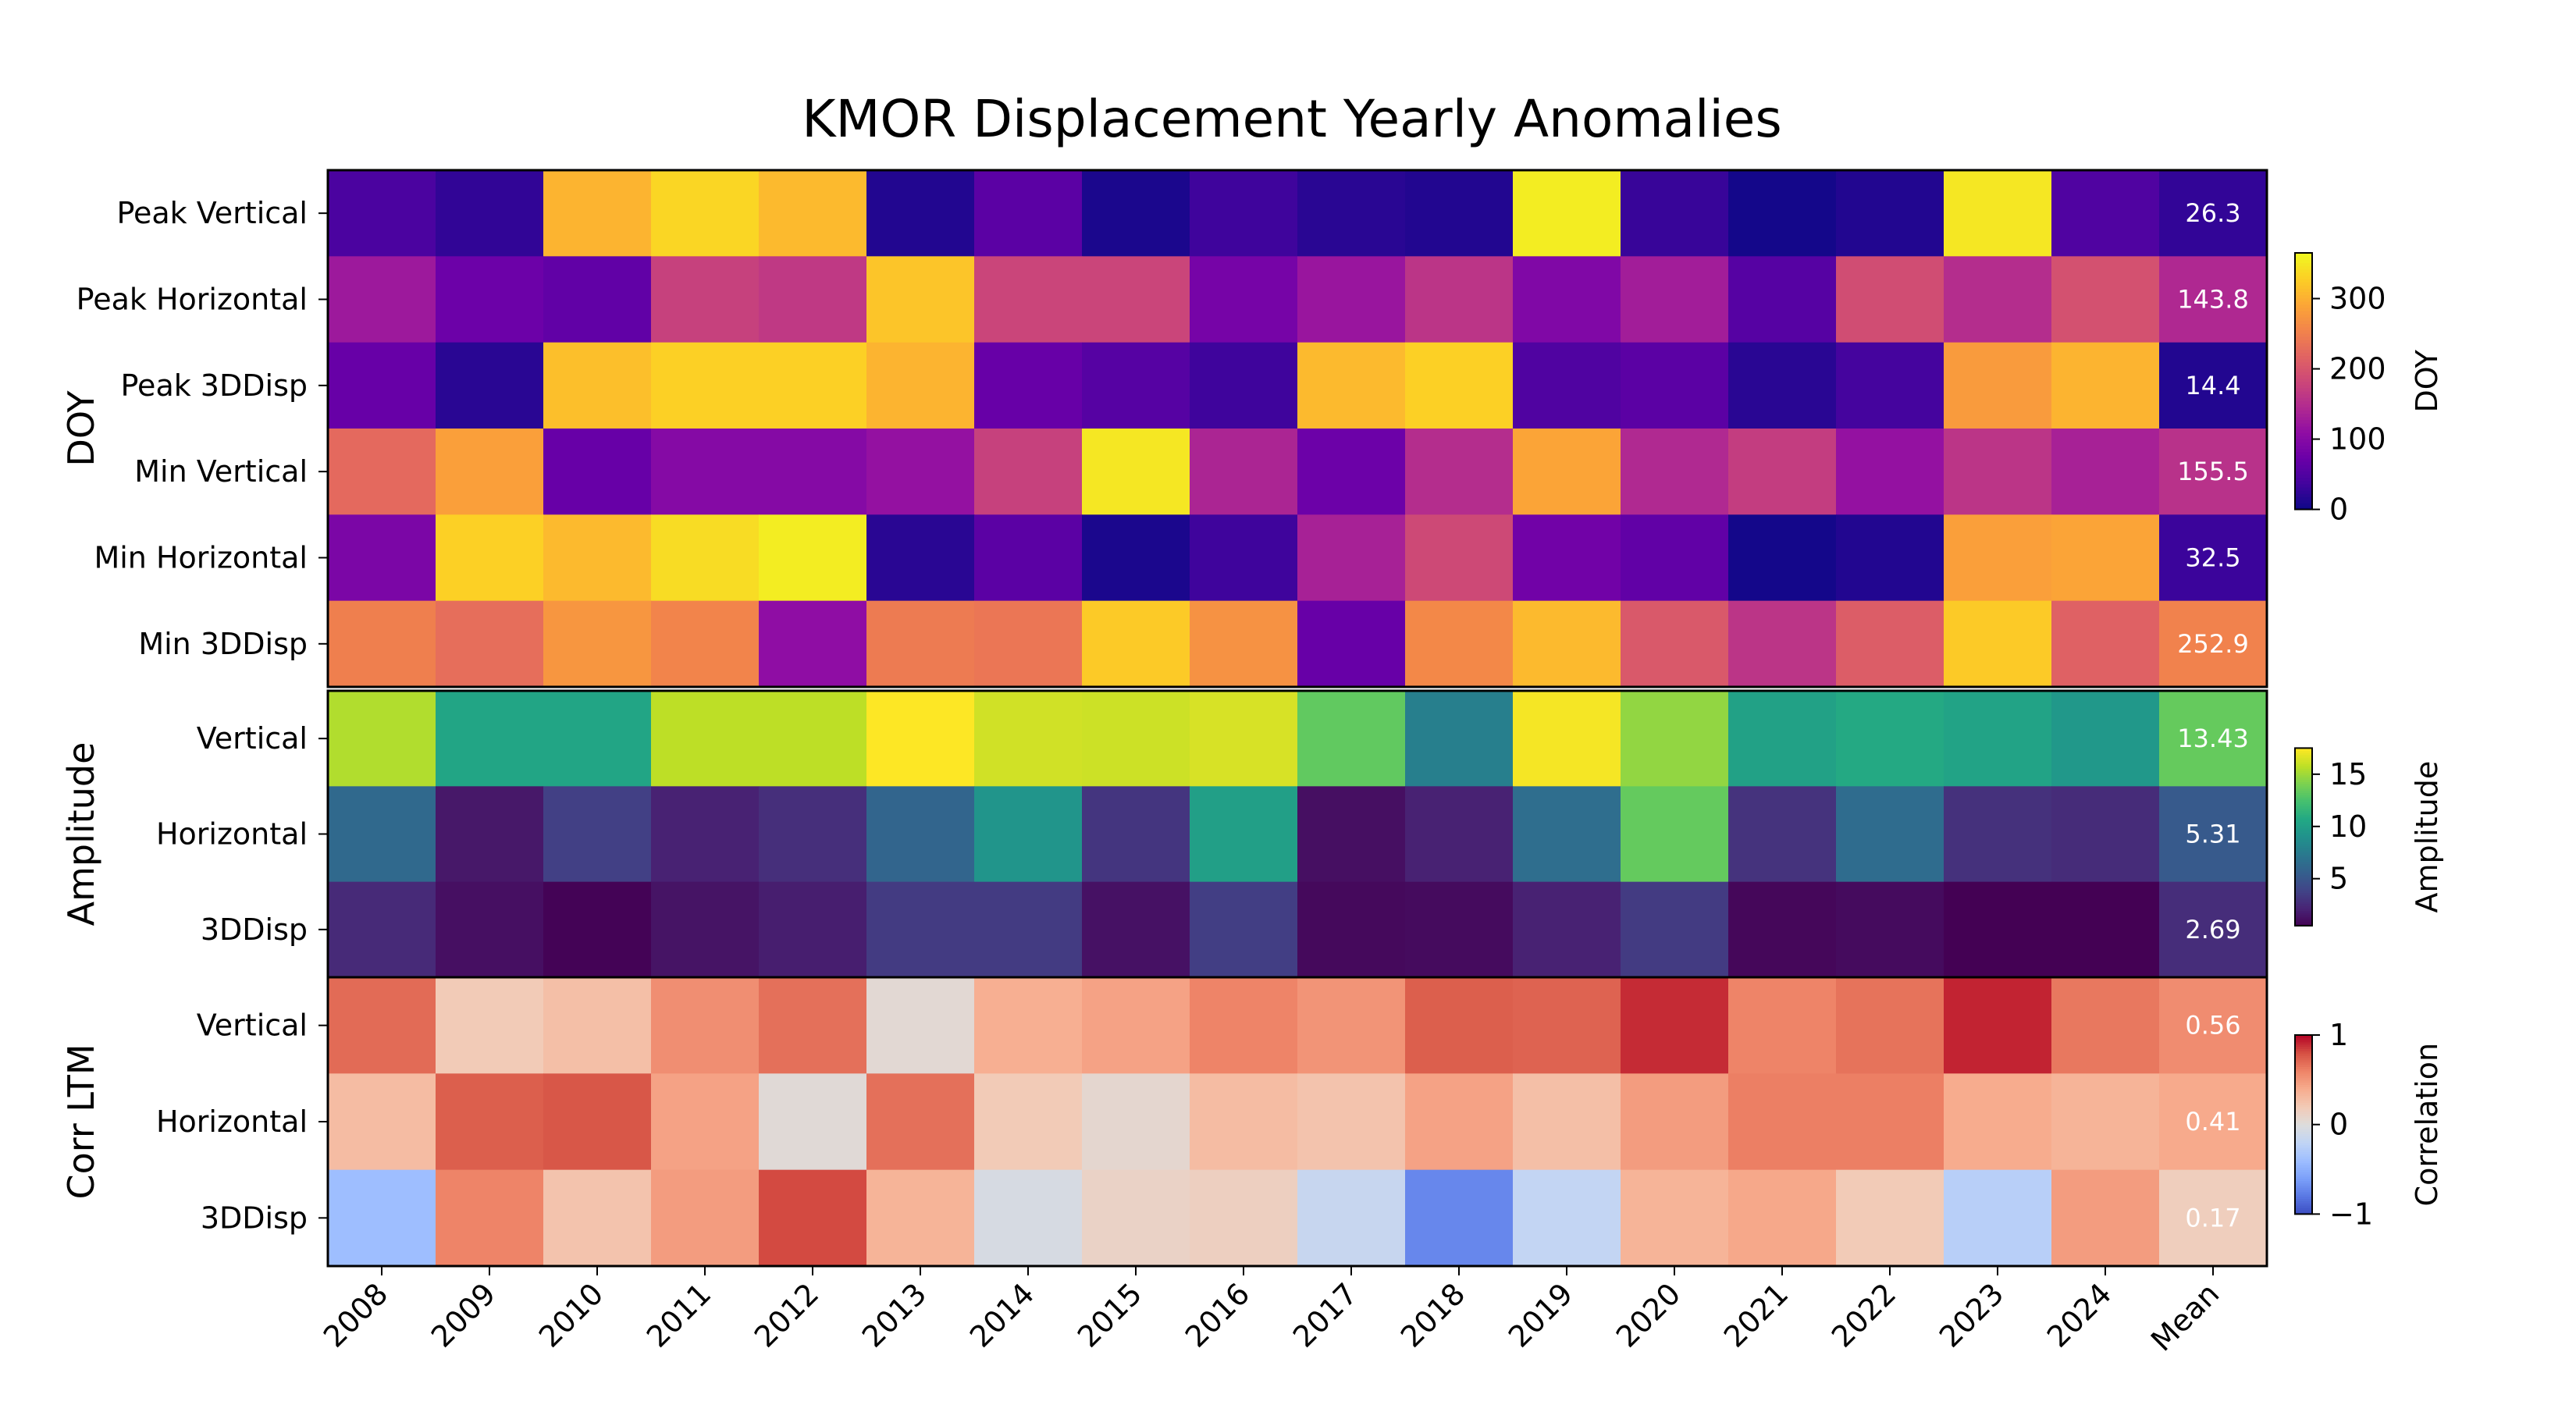 This screenshot has height=1405, width=2576. What do you see at coordinates (2212, 557) in the screenshot?
I see `mean-value-label: 32.5` at bounding box center [2212, 557].